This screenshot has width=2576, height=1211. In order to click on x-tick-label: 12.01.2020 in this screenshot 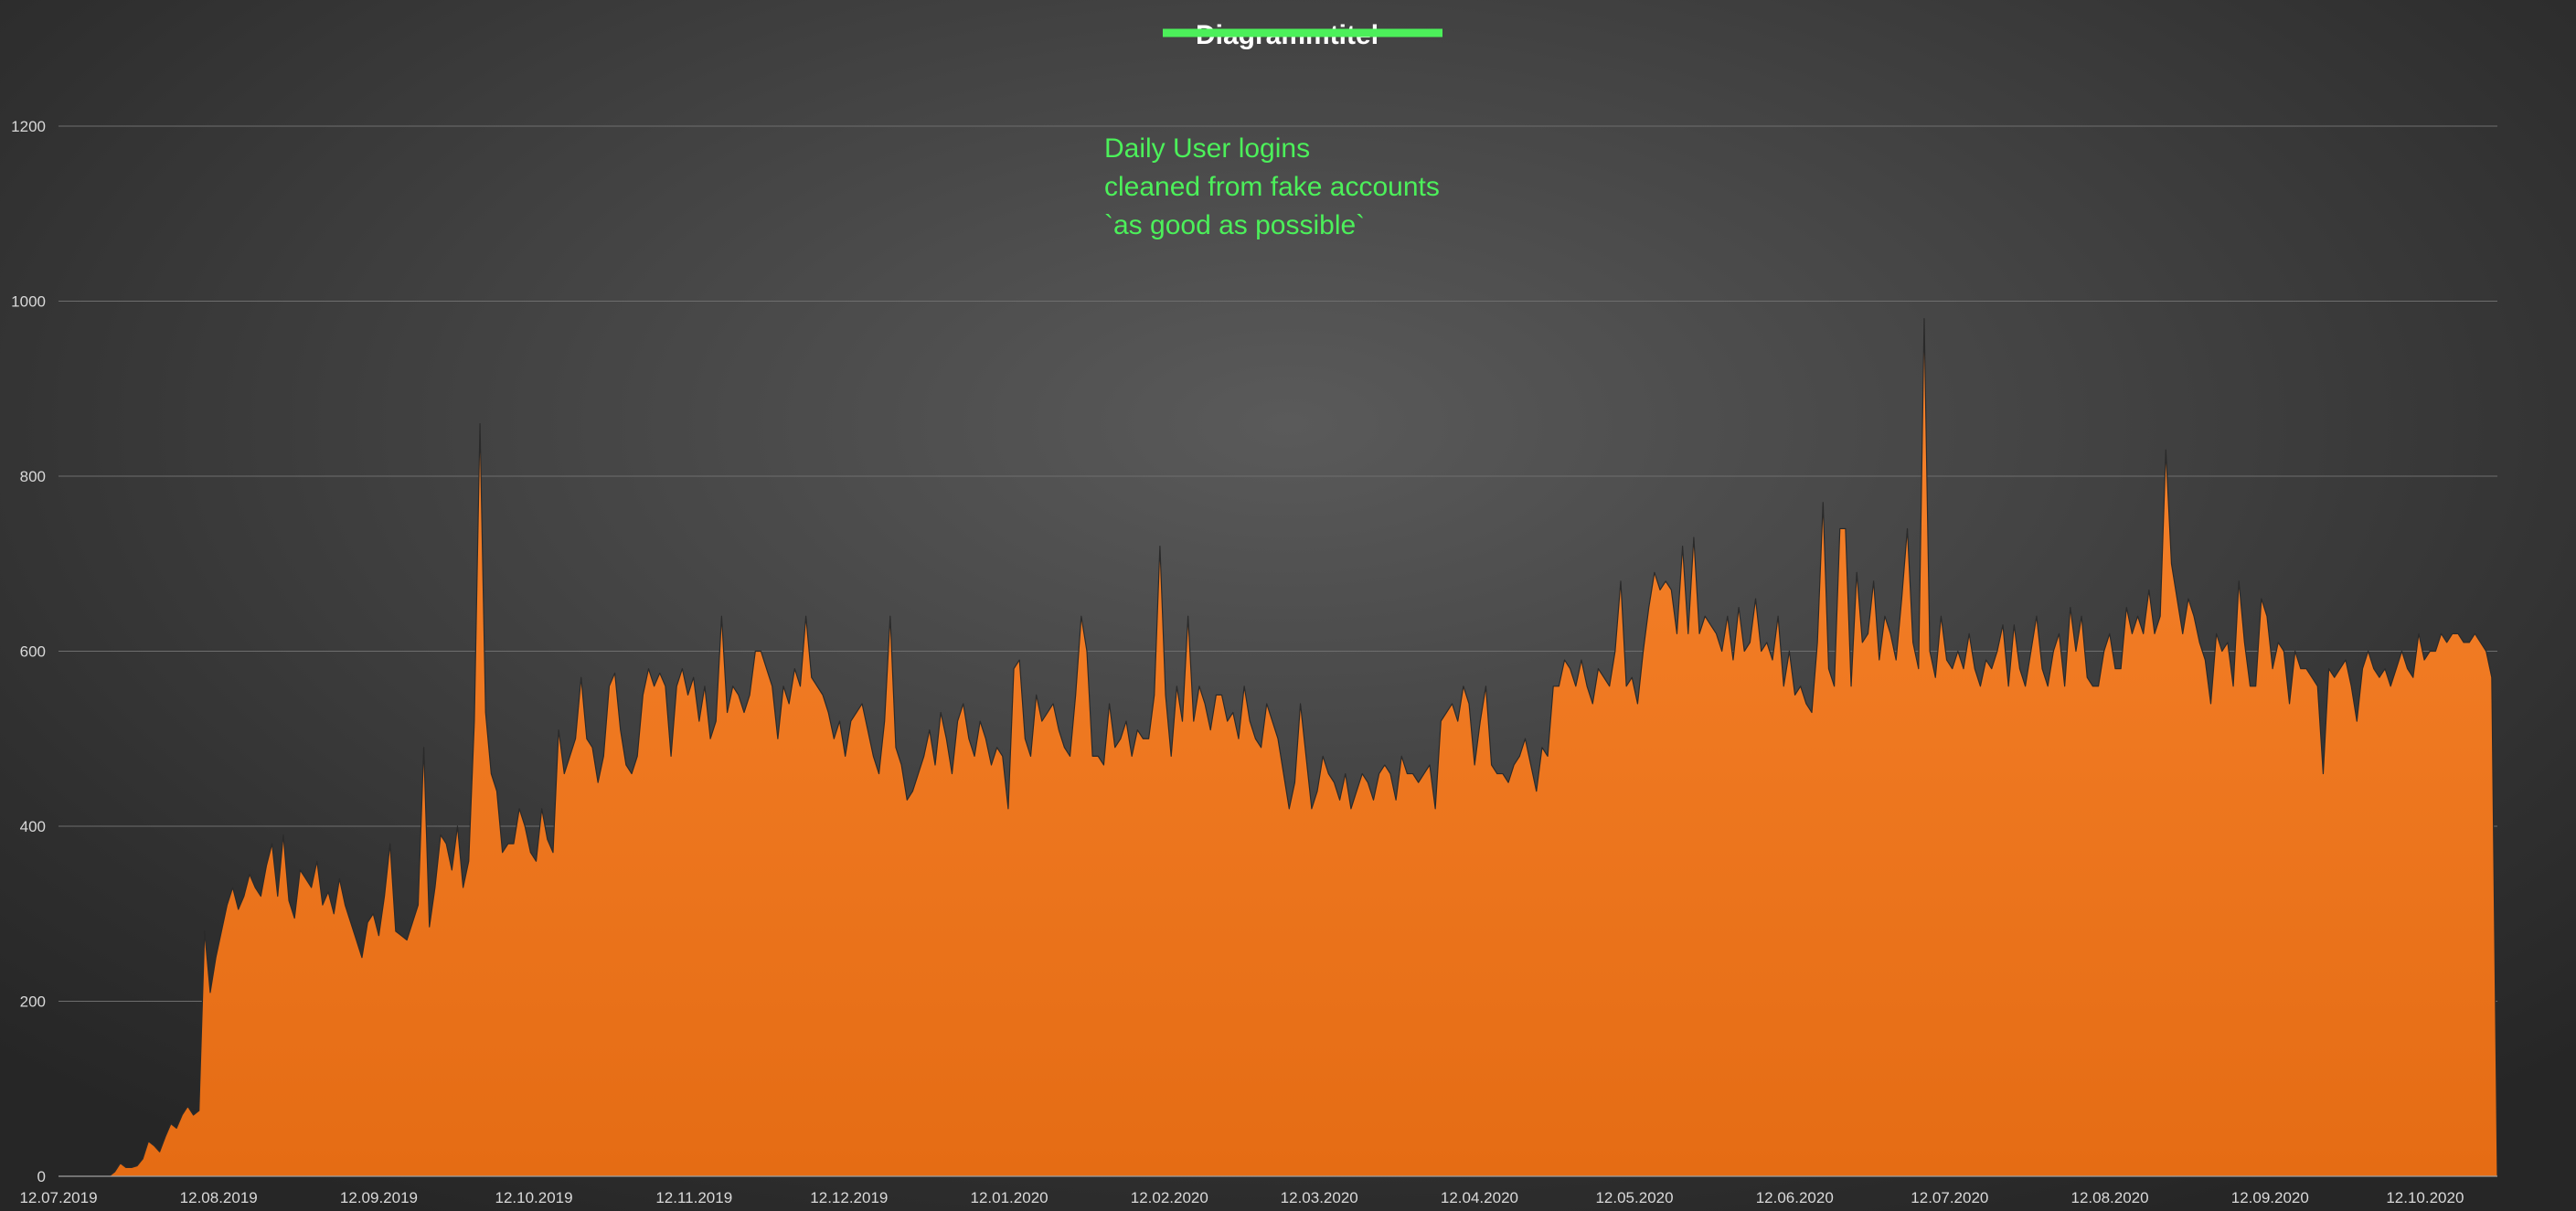, I will do `click(1010, 1197)`.